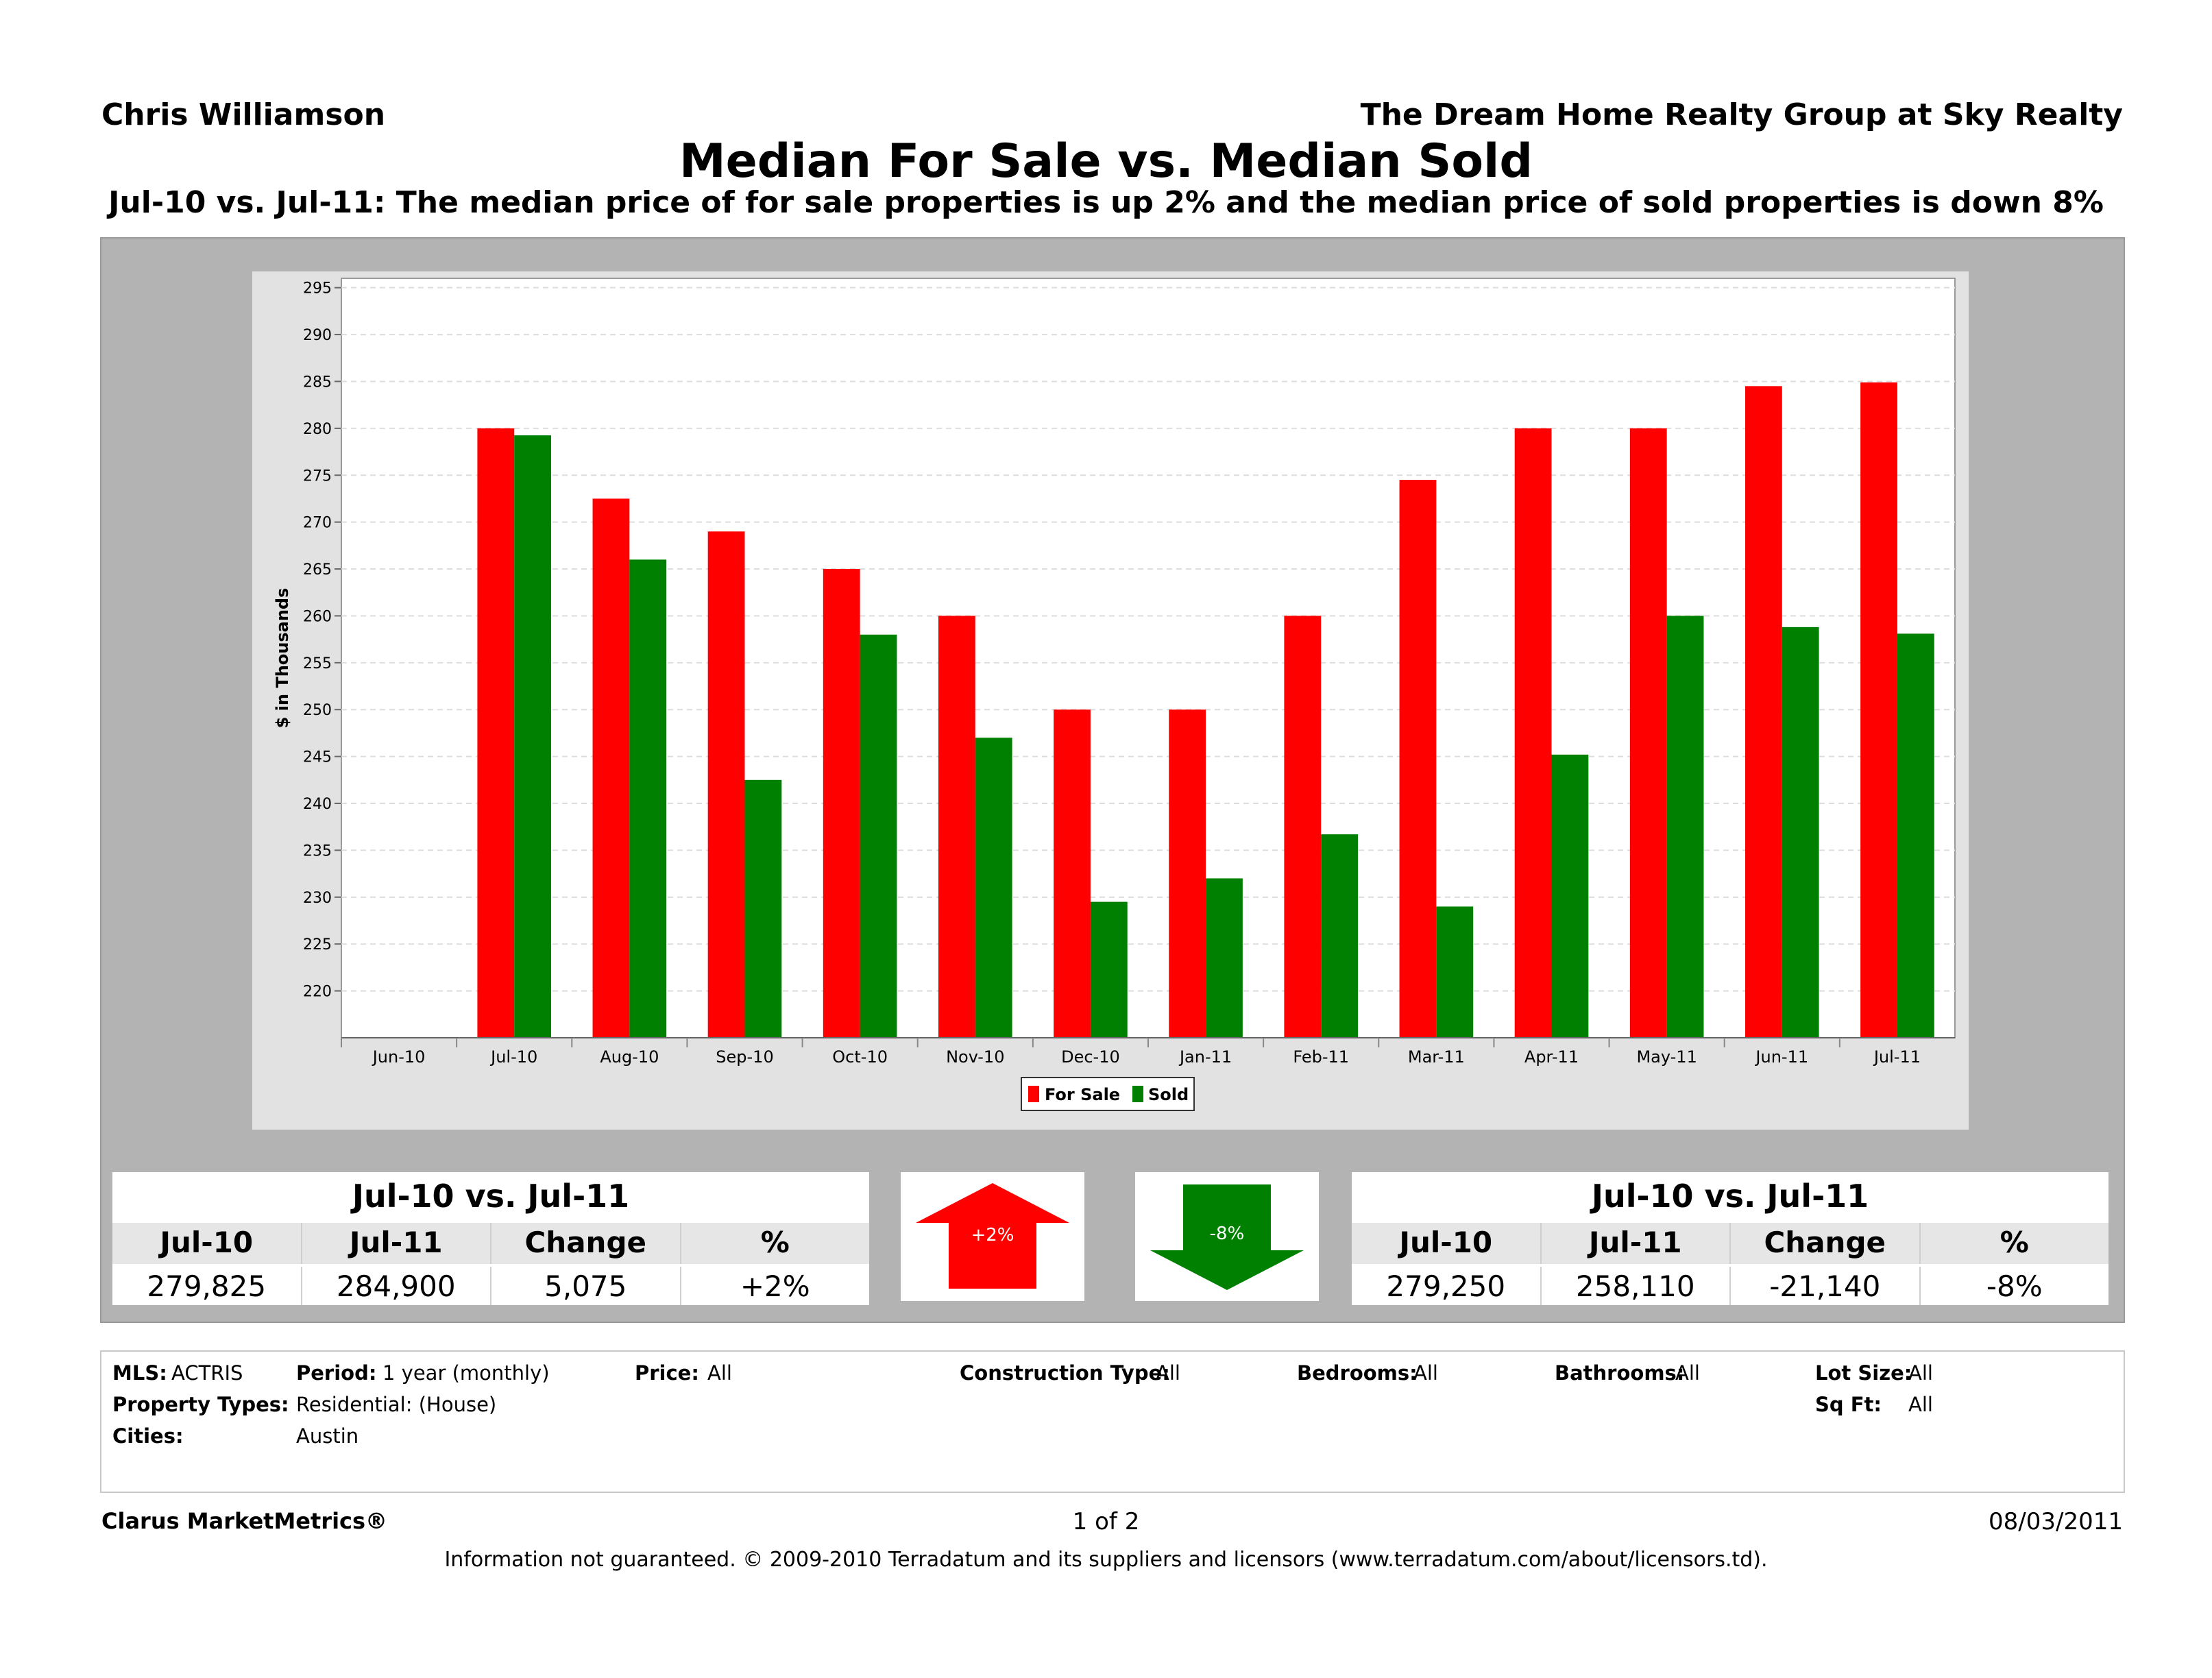  I want to click on x-tick-label: Nov-10, so click(975, 1057).